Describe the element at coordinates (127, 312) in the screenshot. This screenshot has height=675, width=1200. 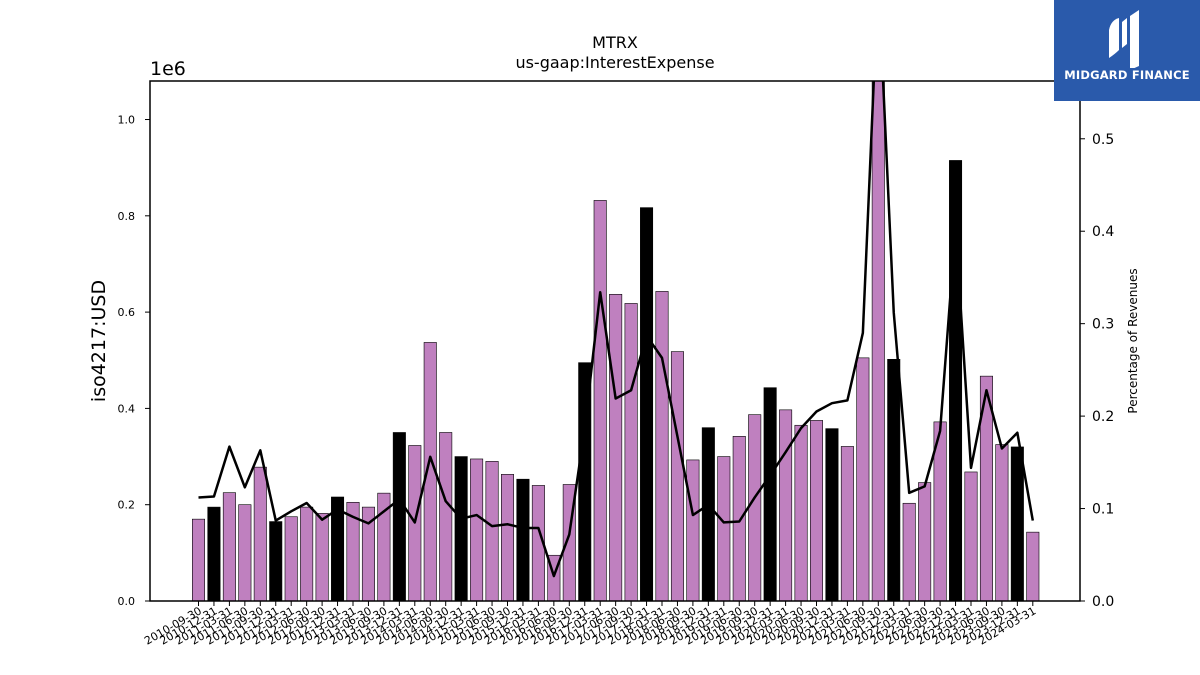
I see `y-tick-label: 0.6` at that location.